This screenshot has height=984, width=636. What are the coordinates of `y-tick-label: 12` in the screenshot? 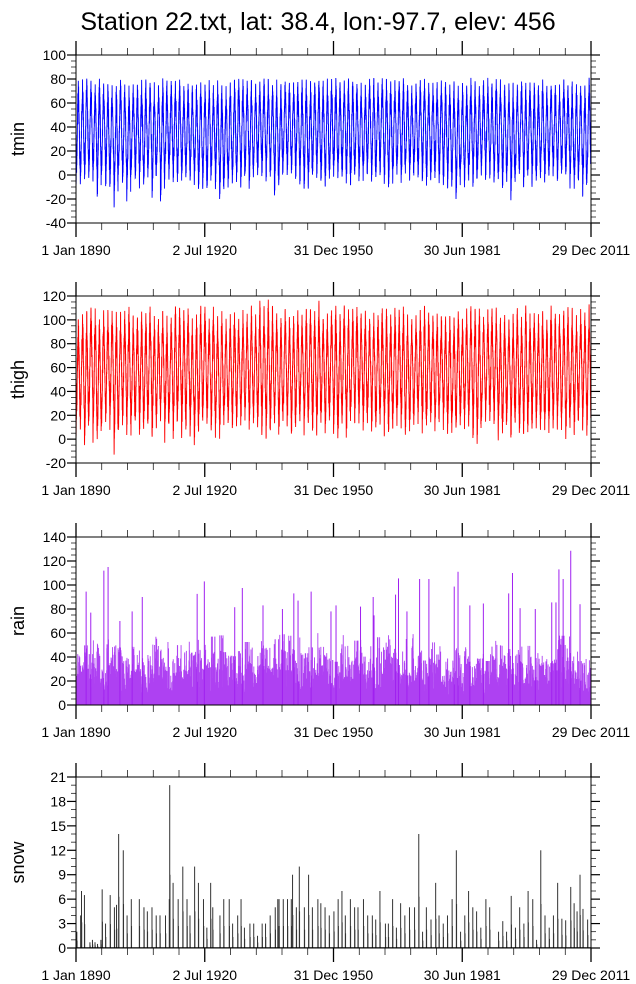 It's located at (58, 850).